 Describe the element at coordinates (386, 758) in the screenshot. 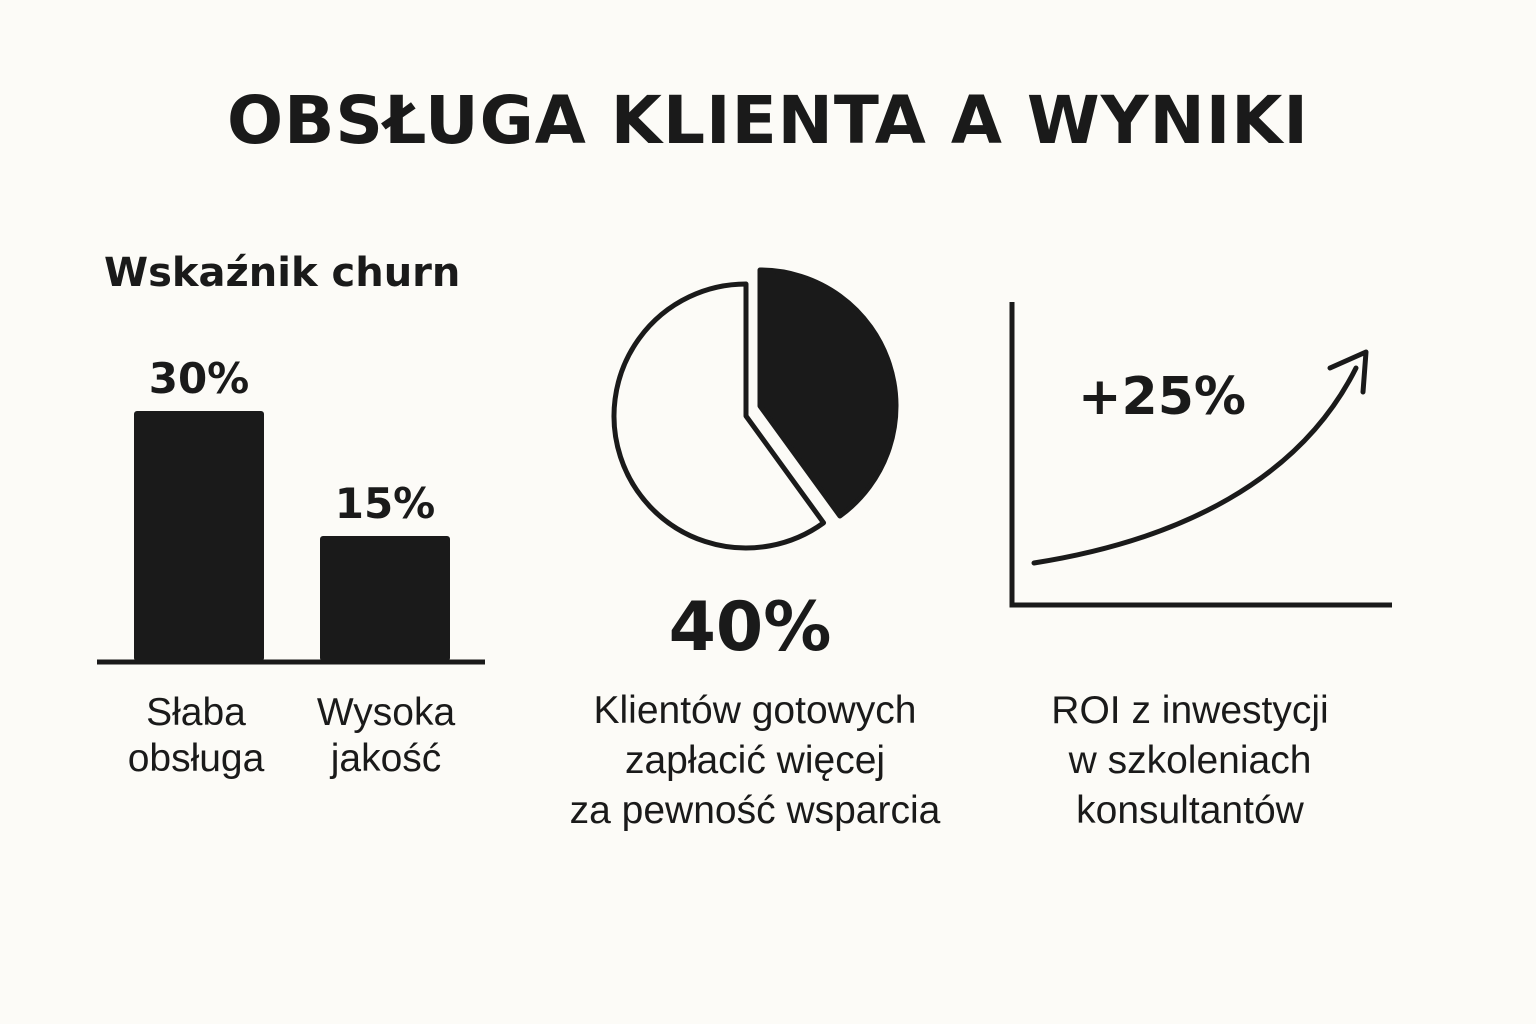

I see `category-line: jakość` at that location.